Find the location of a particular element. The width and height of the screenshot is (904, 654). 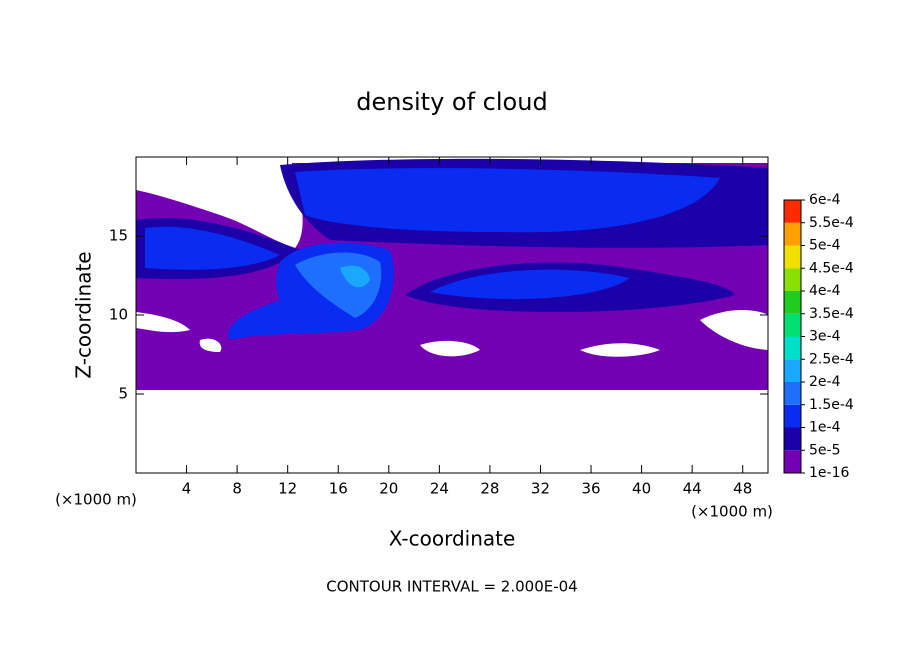

colorbar-frame is located at coordinates (792, 336).